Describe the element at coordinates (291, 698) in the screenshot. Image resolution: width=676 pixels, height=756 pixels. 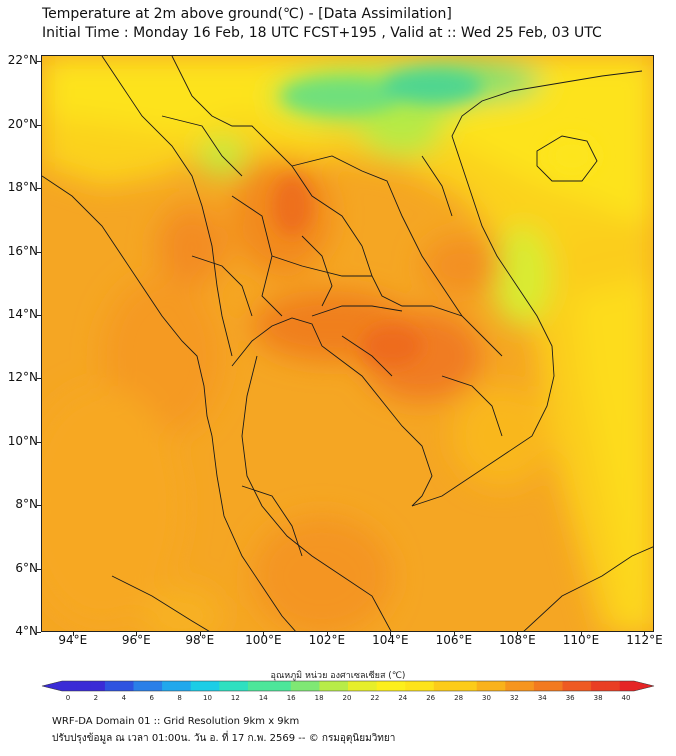
I see `colorbar-label: 16` at that location.